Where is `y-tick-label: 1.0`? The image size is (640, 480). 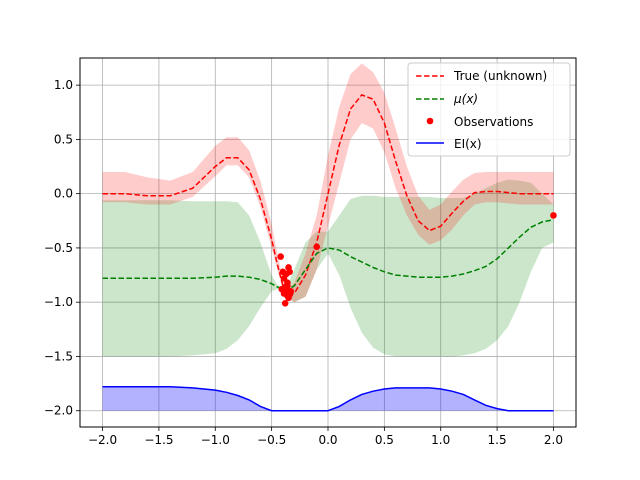
y-tick-label: 1.0 is located at coordinates (63, 85).